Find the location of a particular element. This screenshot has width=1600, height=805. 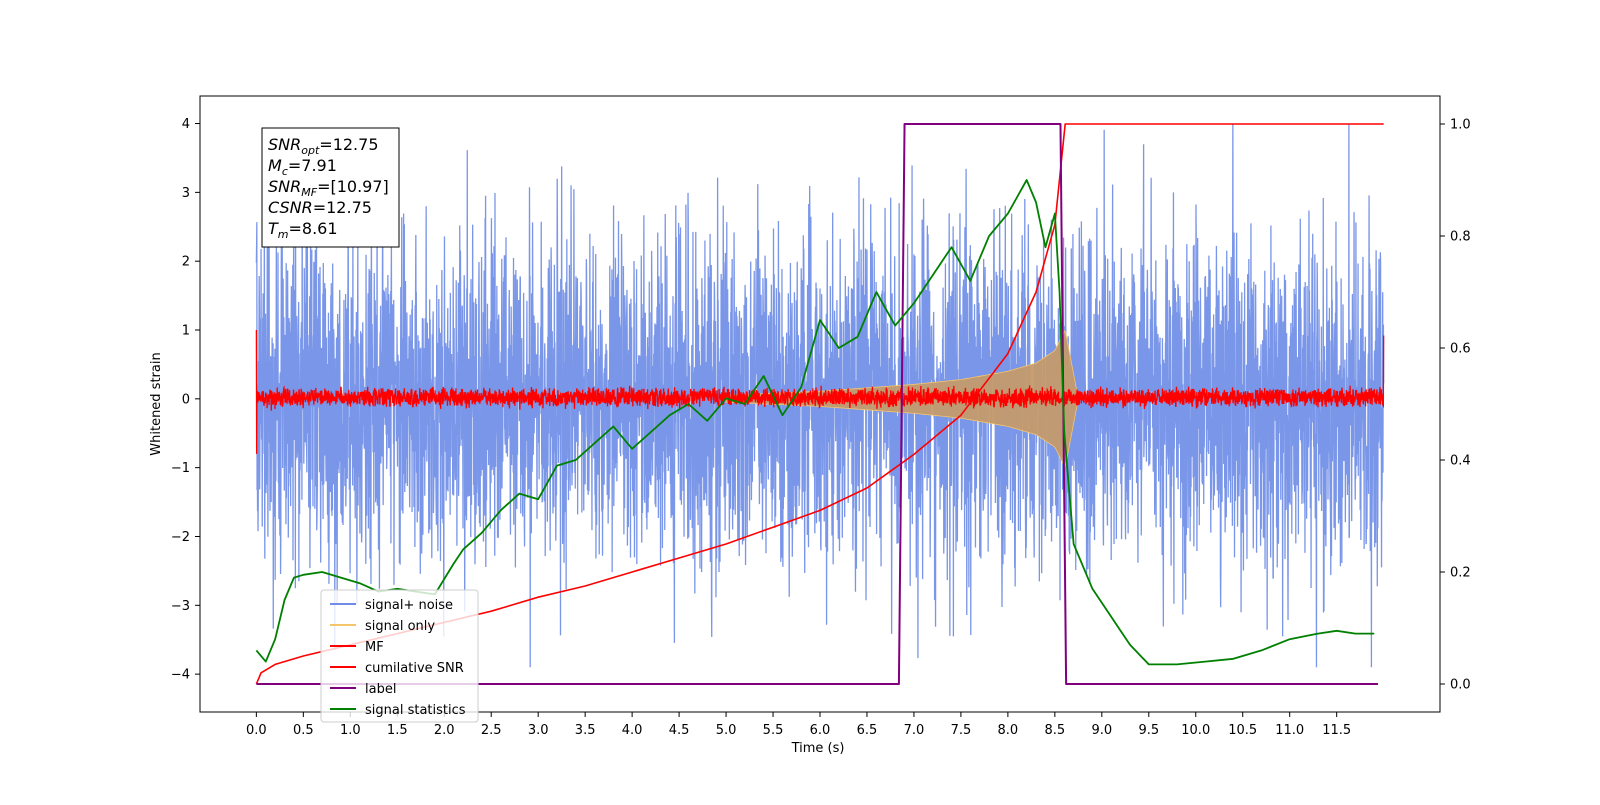

x-tick-label: 10.5 is located at coordinates (1242, 730).